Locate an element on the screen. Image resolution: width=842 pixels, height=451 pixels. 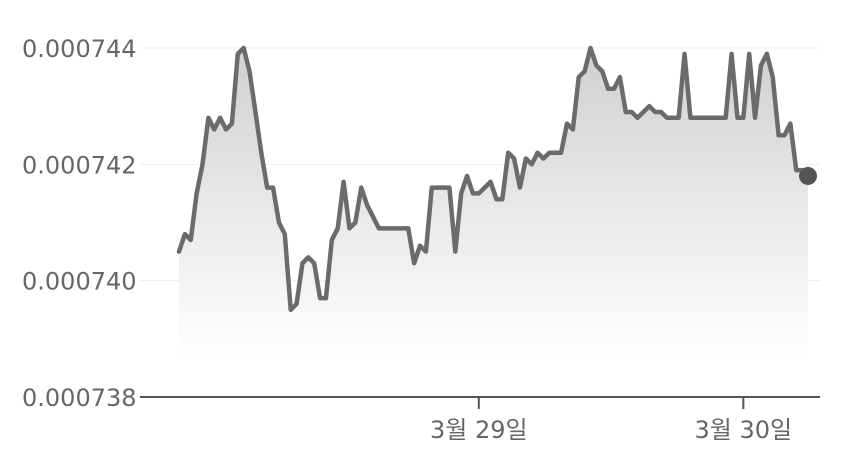
last-value-dot is located at coordinates (808, 175).